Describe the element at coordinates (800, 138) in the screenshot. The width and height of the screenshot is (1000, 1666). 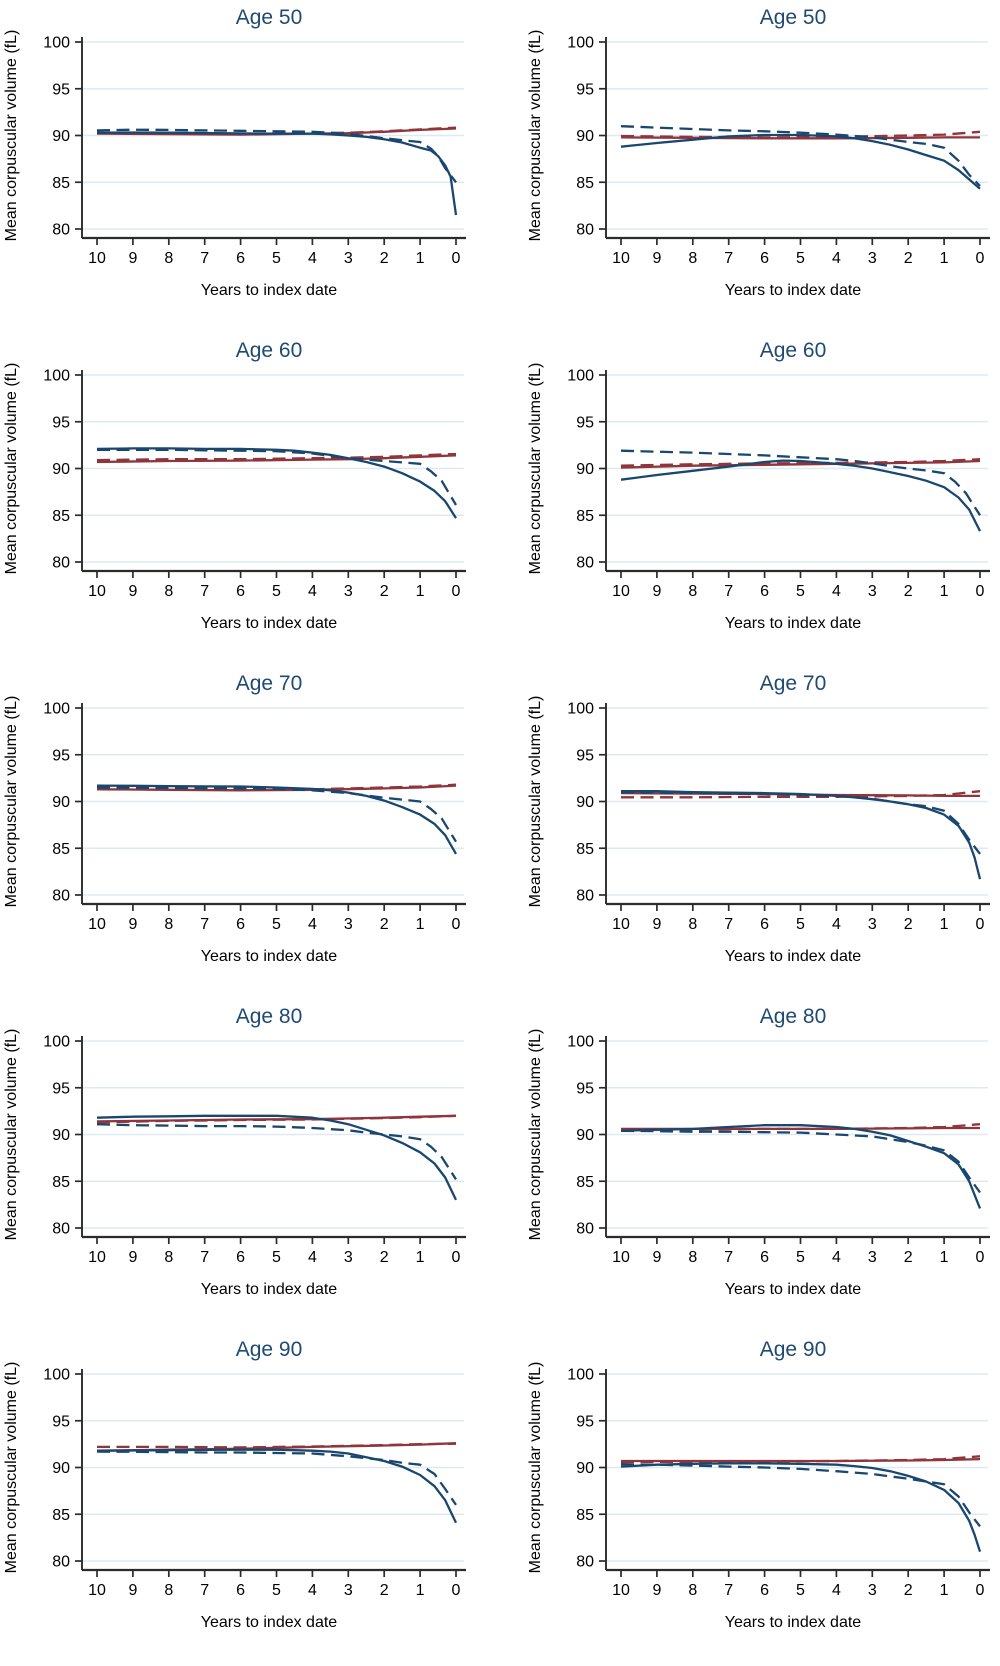
I see `series-red-solid` at that location.